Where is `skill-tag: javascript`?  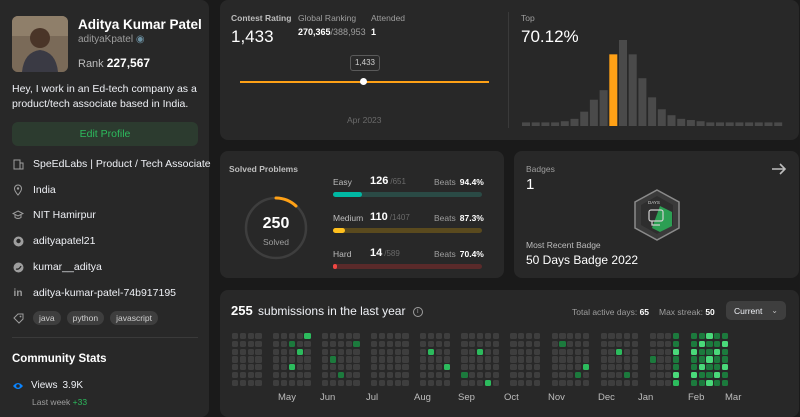 skill-tag: javascript is located at coordinates (134, 318).